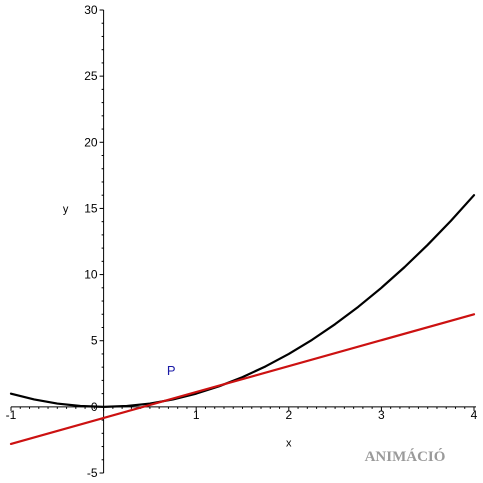  What do you see at coordinates (91, 10) in the screenshot?
I see `y-tick-label: 30` at bounding box center [91, 10].